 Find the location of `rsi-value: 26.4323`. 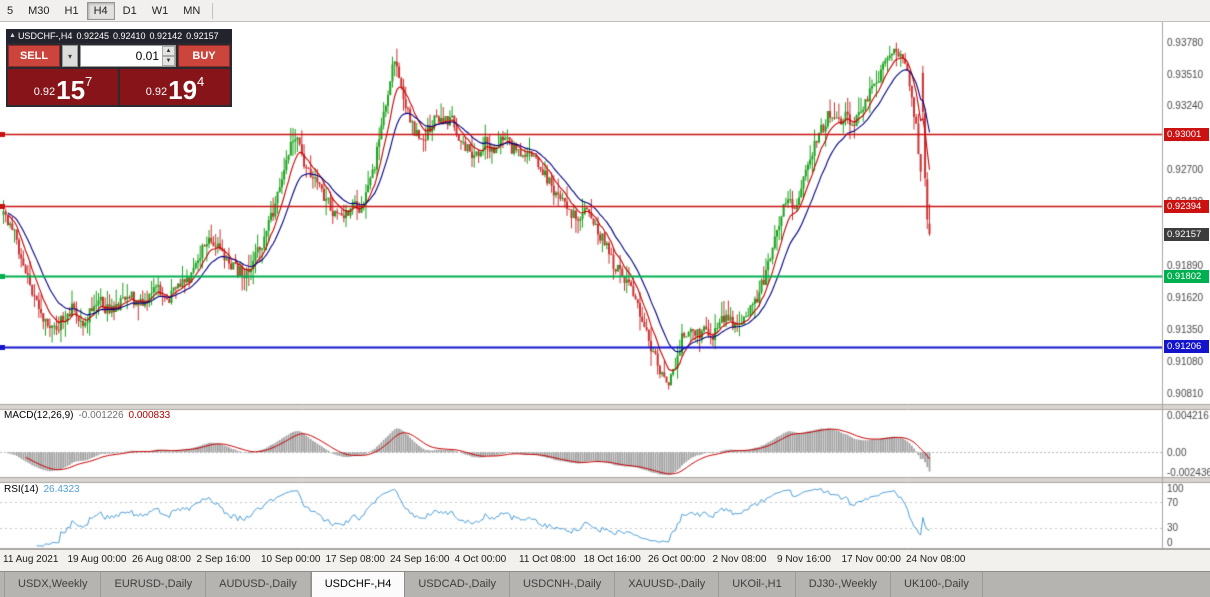

rsi-value: 26.4323 is located at coordinates (61, 489).